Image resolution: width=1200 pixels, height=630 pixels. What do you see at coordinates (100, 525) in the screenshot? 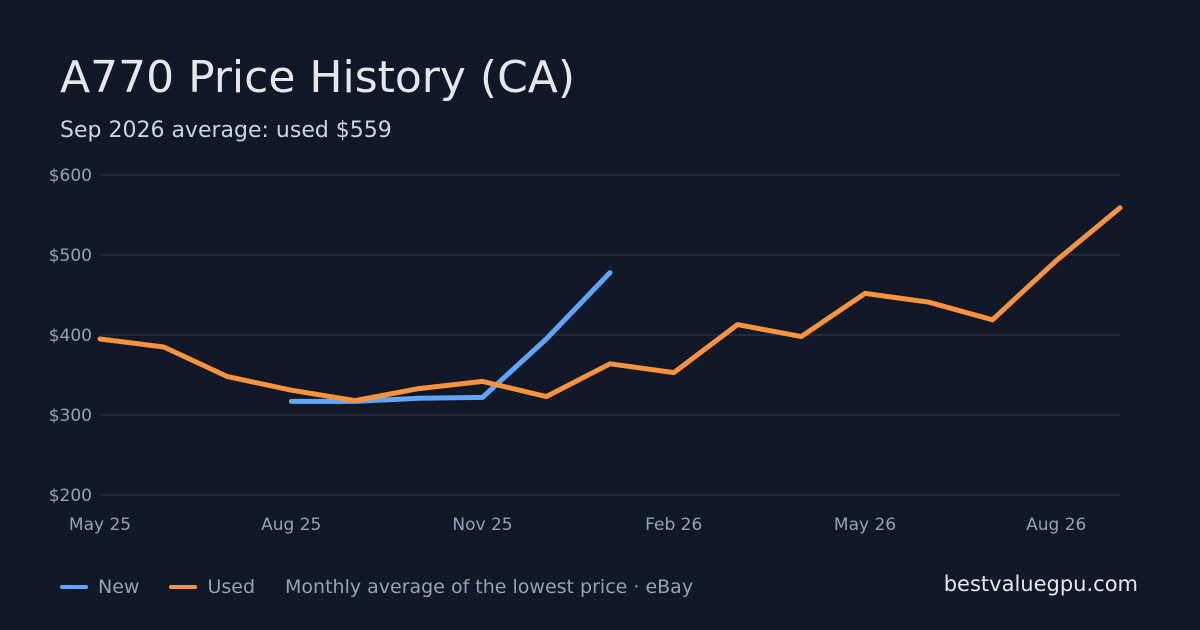
I see `x-tick-label: May 25` at bounding box center [100, 525].